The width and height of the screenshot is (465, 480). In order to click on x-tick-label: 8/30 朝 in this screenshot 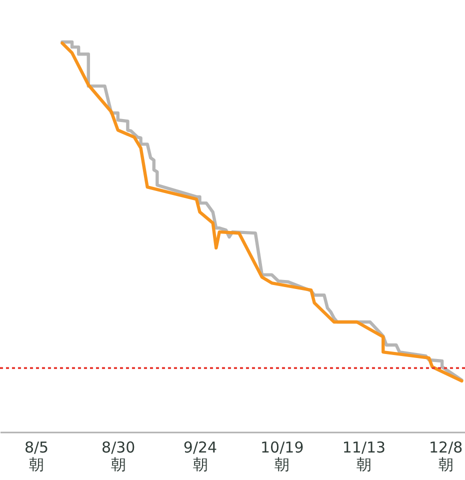, I will do `click(119, 456)`.